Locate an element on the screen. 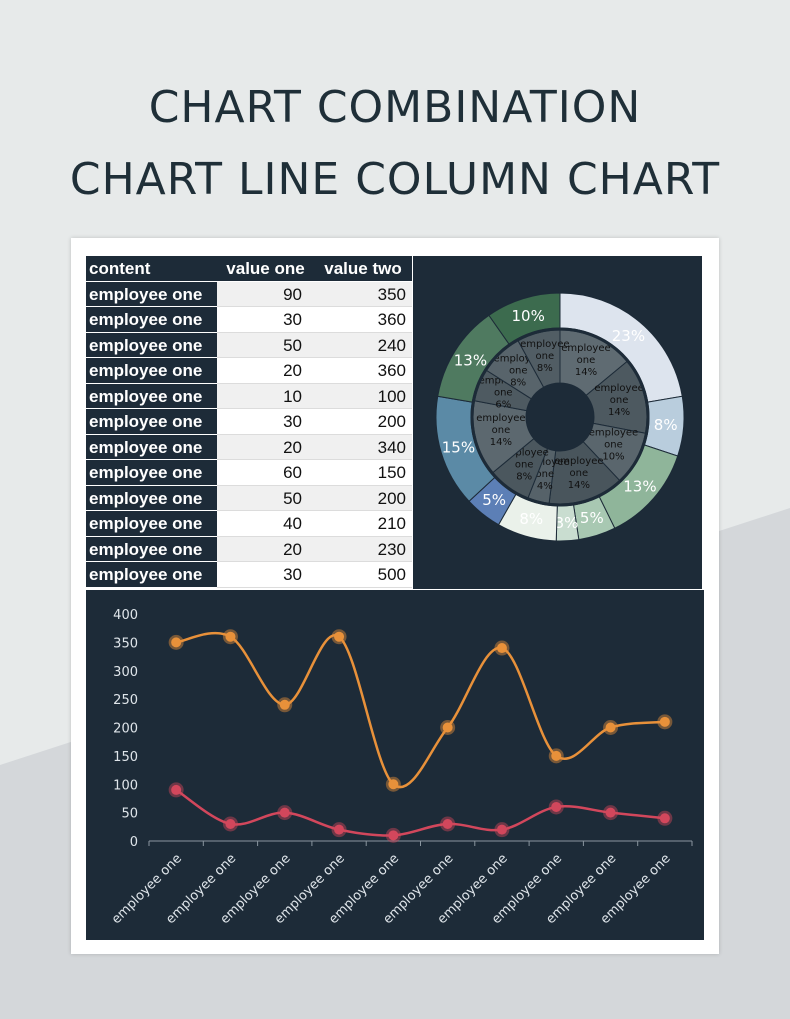  value-two-cell: 500 is located at coordinates (363, 575).